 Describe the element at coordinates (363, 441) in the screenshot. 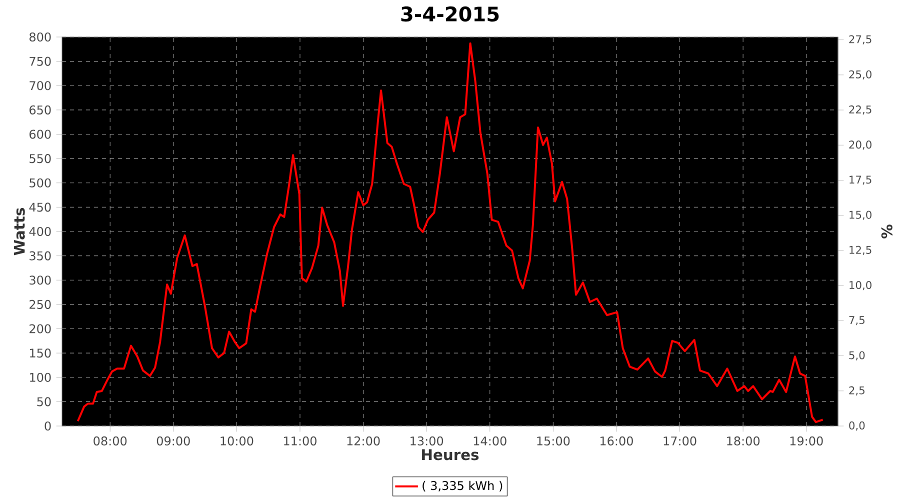

I see `x-tick-label: 12:00` at that location.